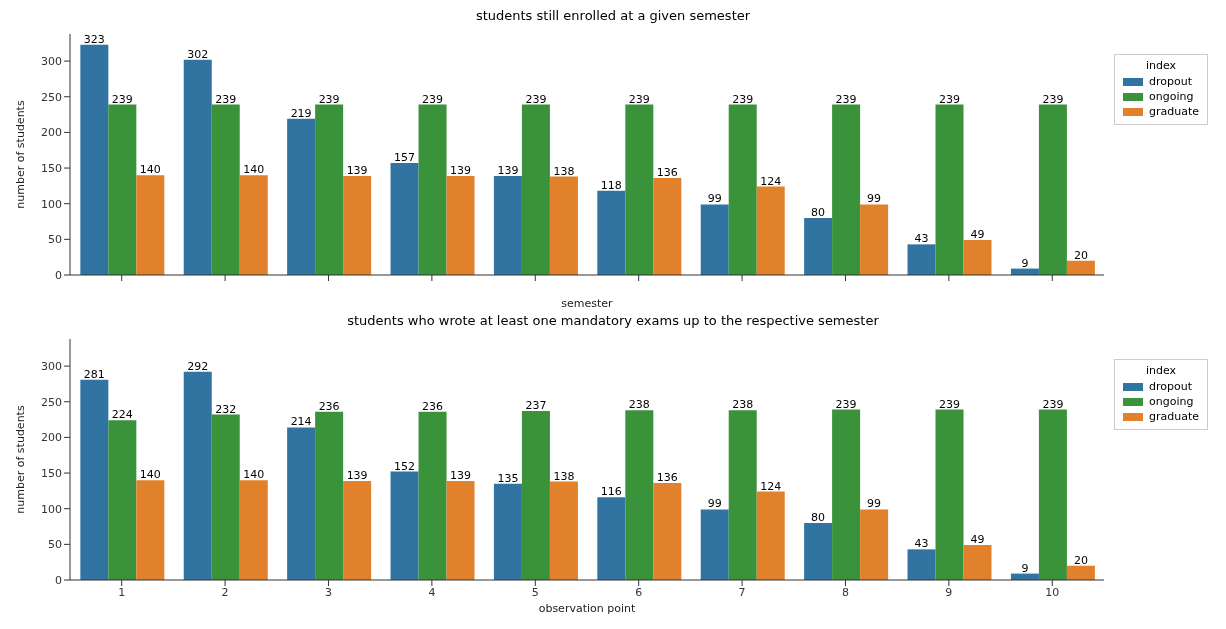 Image resolution: width=1226 pixels, height=629 pixels. I want to click on data-label: 281, so click(94, 374).